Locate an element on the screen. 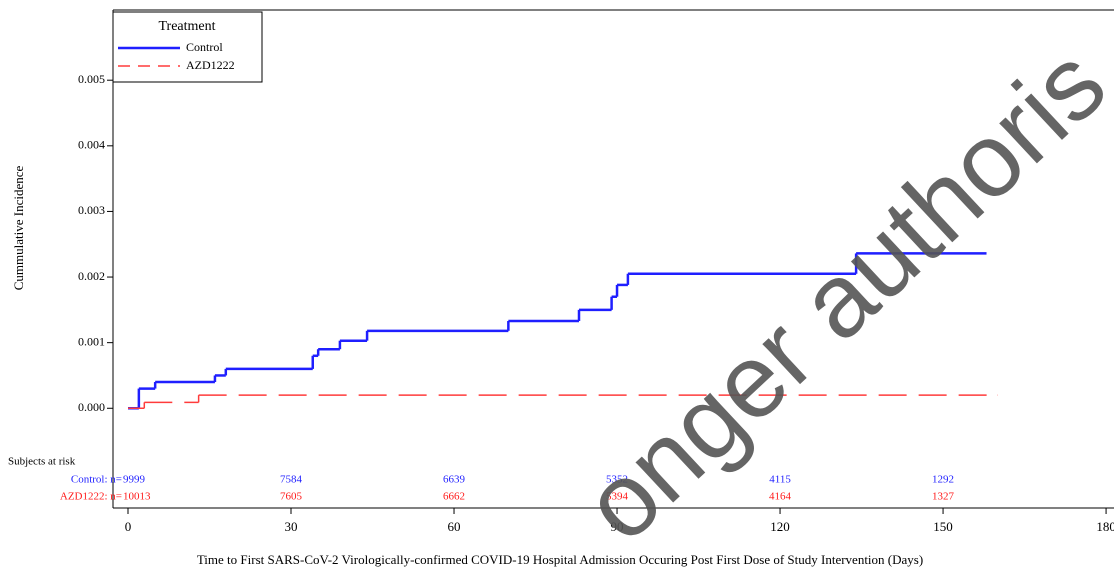 The height and width of the screenshot is (574, 1114). risk-table-title: Subjects at risk is located at coordinates (42, 462).